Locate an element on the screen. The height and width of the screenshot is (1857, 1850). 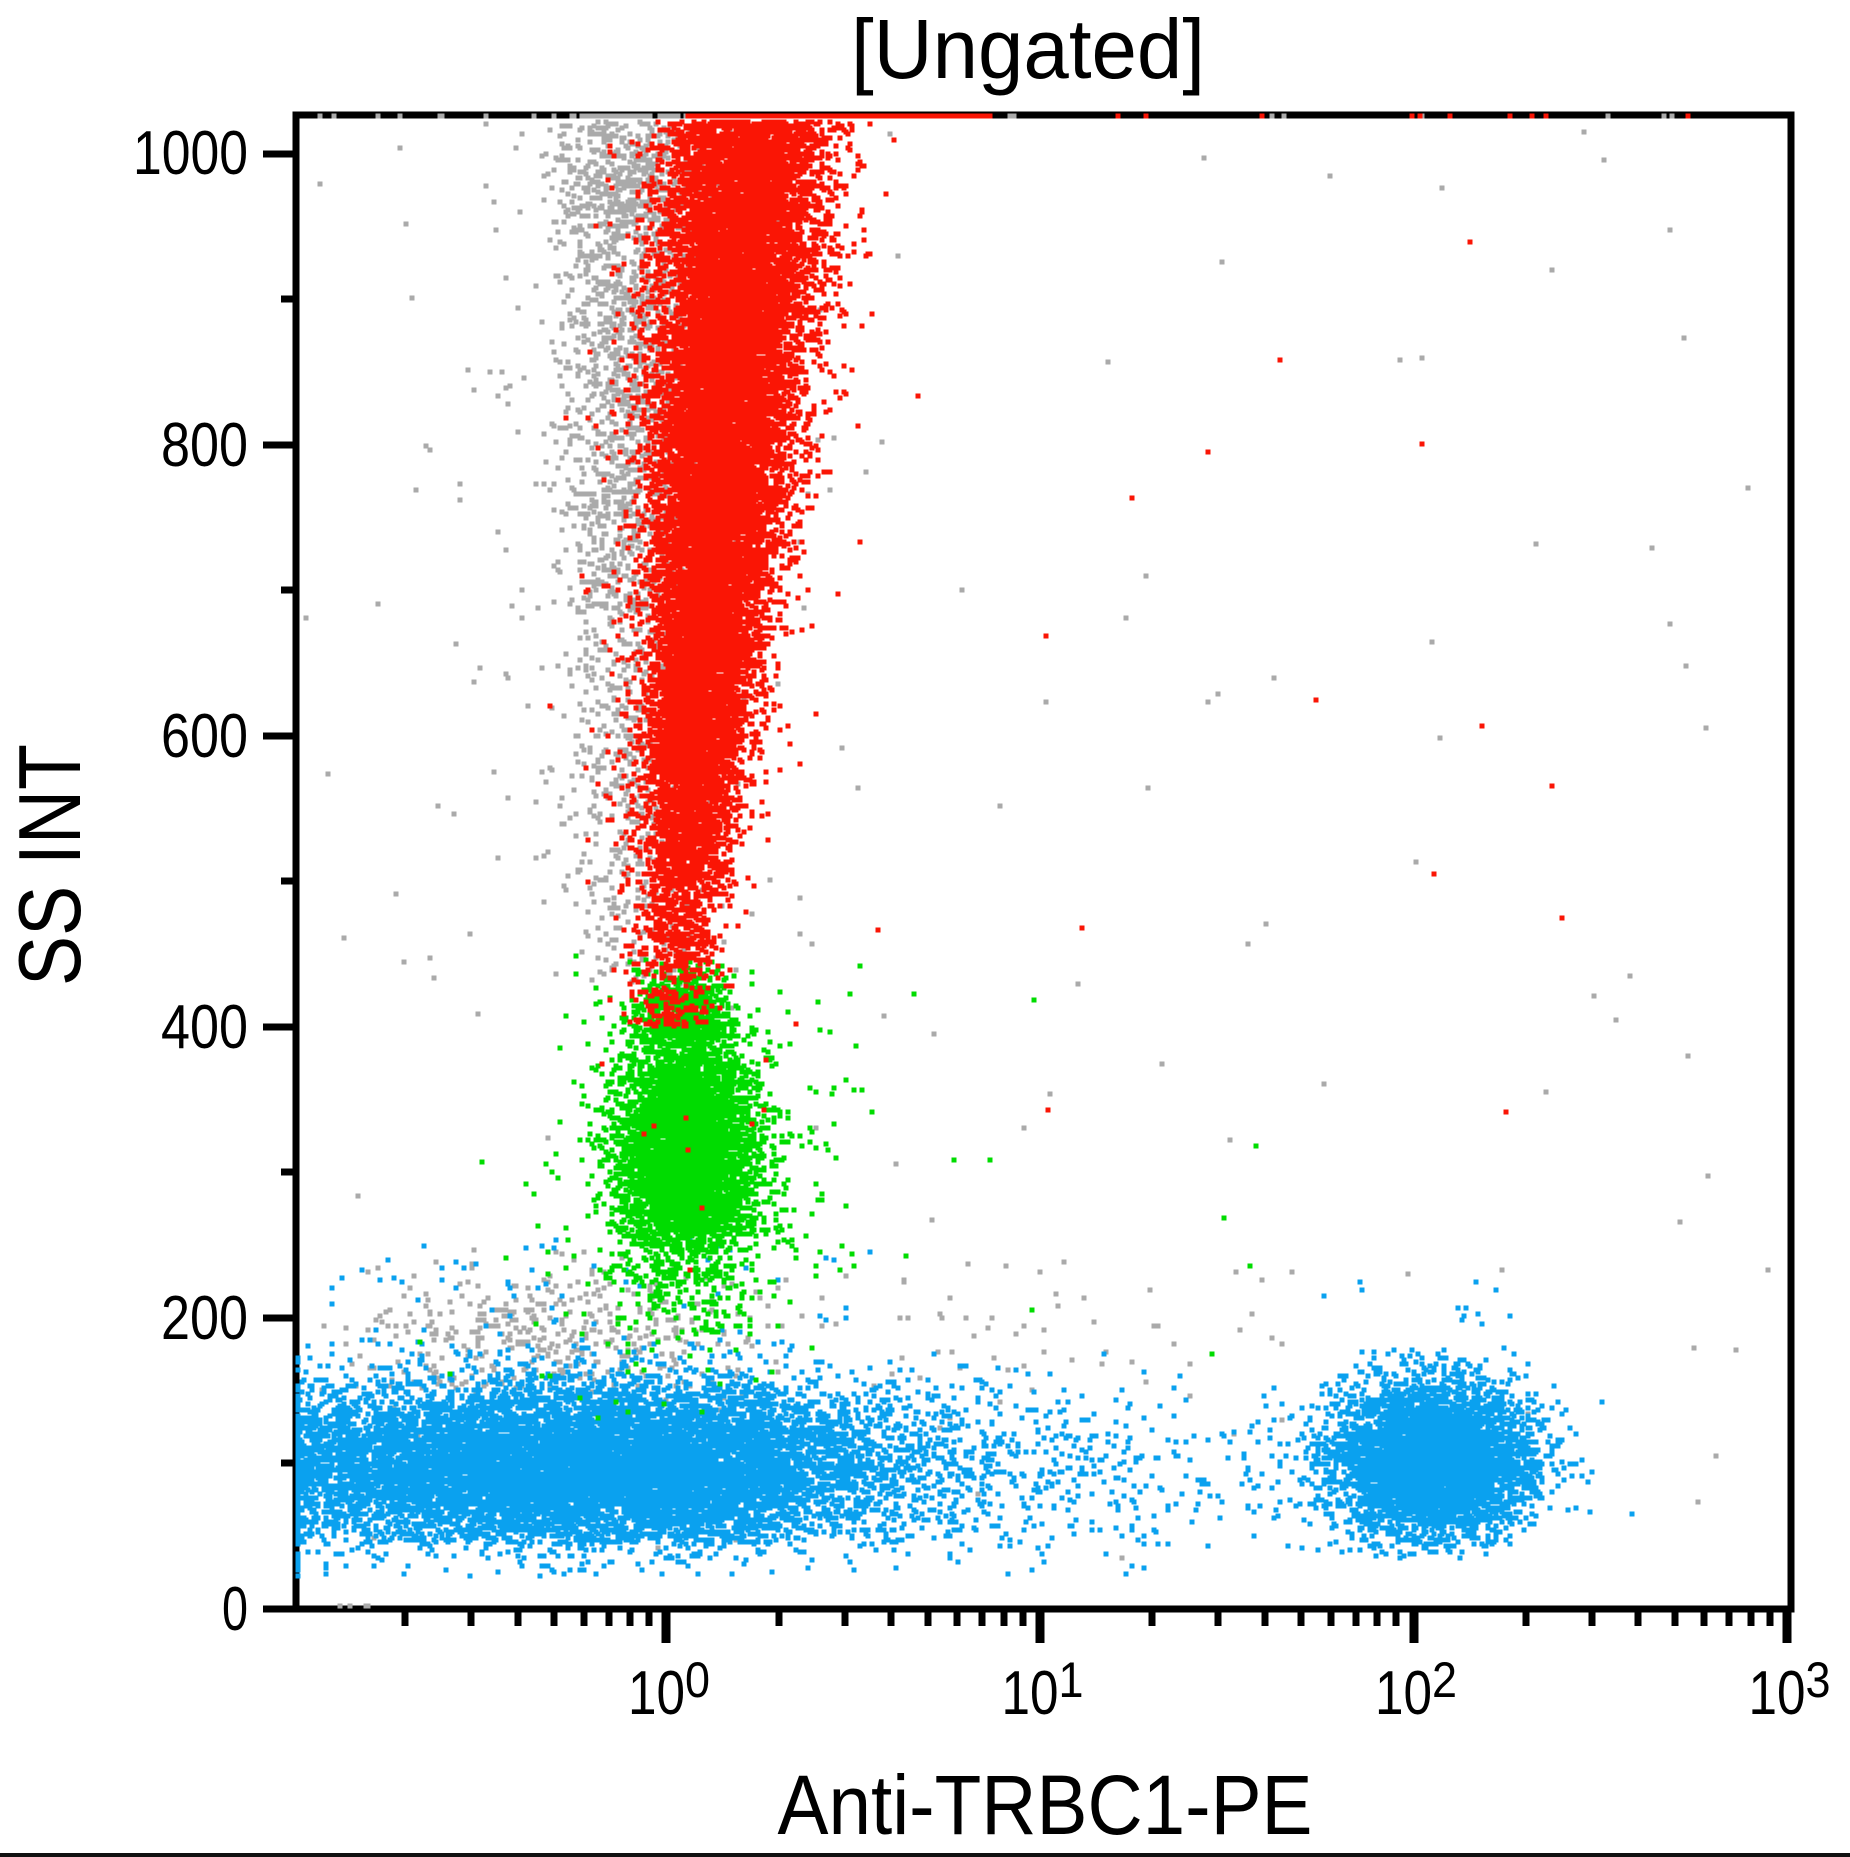
svg-text: 400 is located at coordinates (204, 1027).